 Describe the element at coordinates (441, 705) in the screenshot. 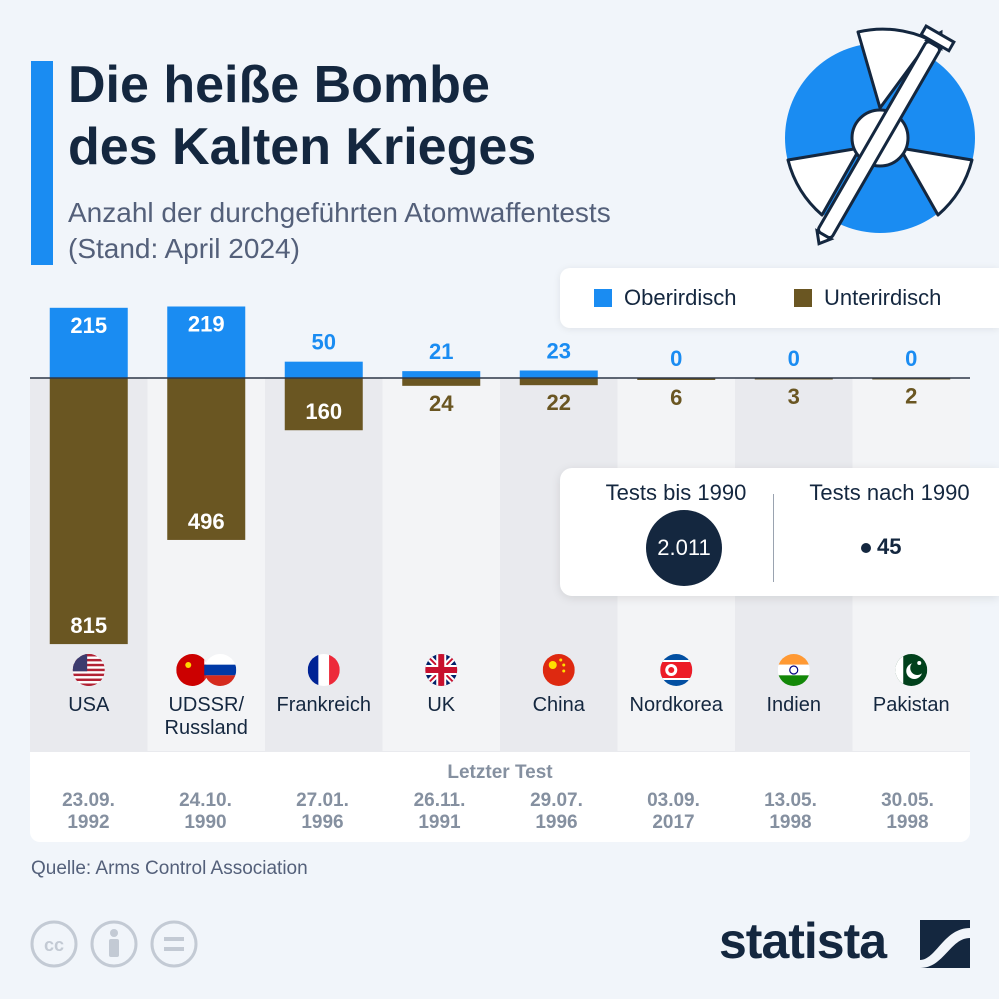

I see `category-label: UK` at that location.